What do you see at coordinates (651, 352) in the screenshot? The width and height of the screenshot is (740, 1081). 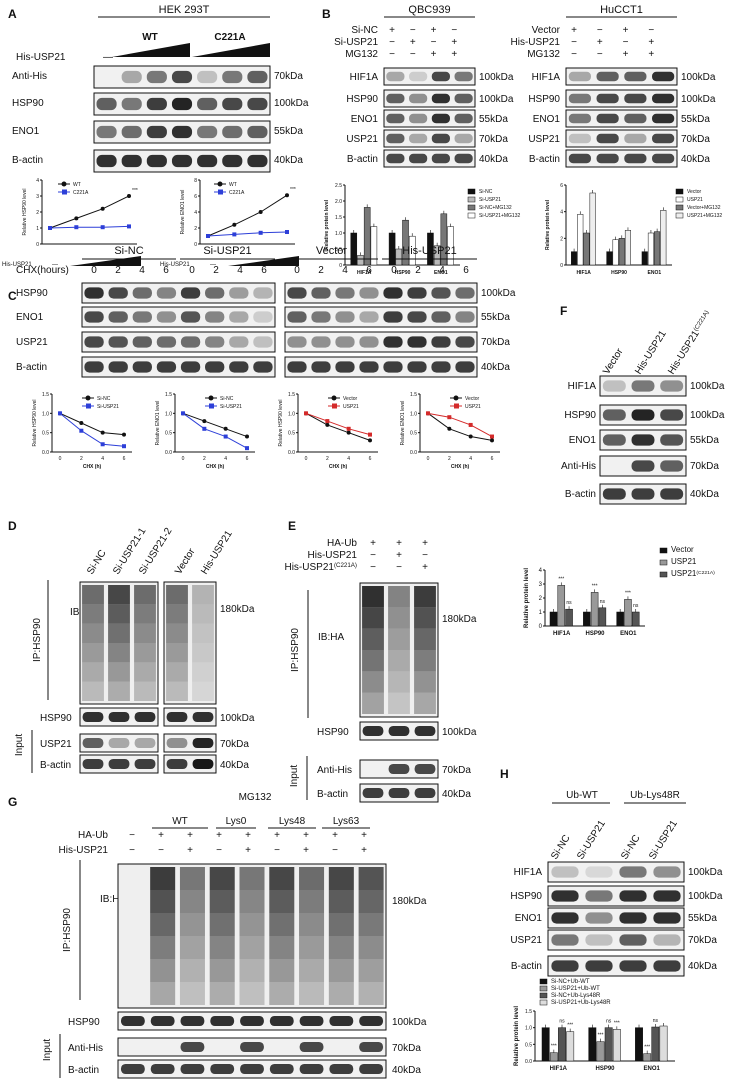 I see `lane-label: His-USP21` at bounding box center [651, 352].